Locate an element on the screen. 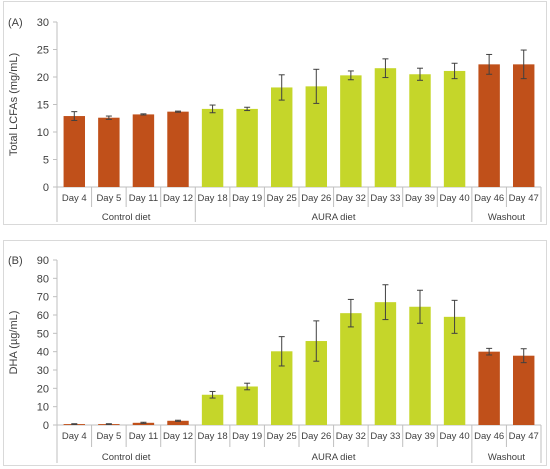  y-axis-title: DHA (µg/mL) is located at coordinates (14, 343).